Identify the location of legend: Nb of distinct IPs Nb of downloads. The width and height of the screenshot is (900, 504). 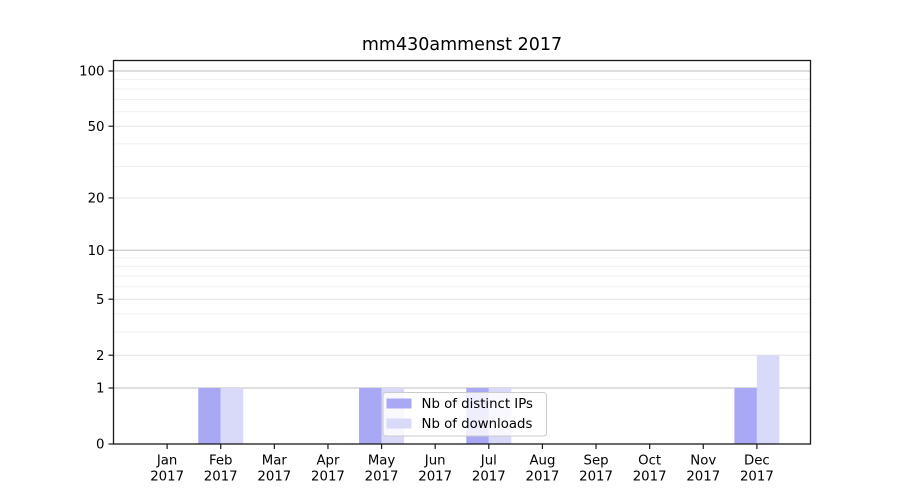
(464, 414).